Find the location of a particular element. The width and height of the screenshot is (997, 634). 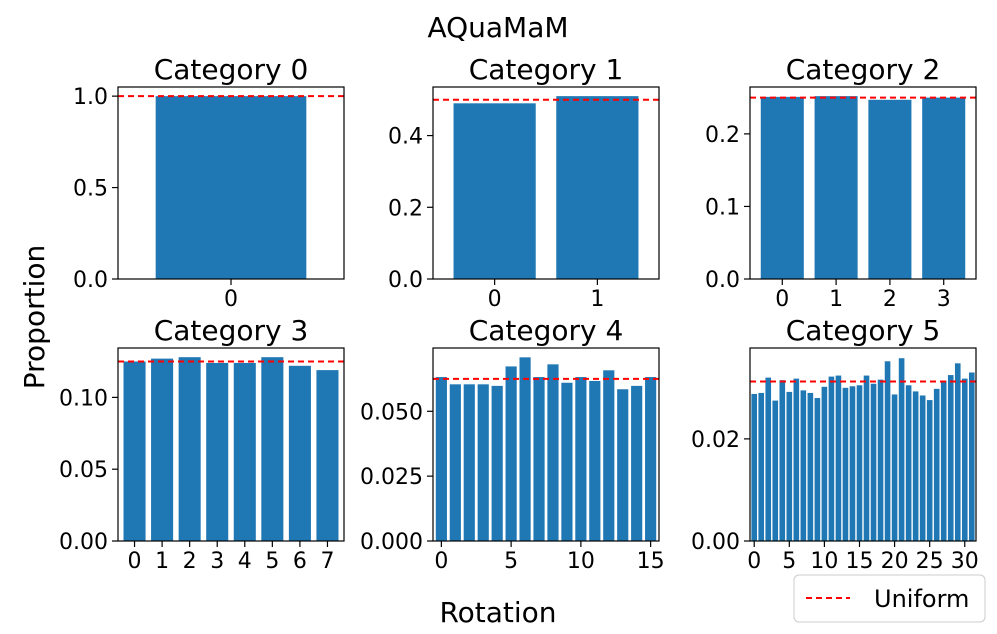

xtick-label-5-1: 5 is located at coordinates (789, 561).